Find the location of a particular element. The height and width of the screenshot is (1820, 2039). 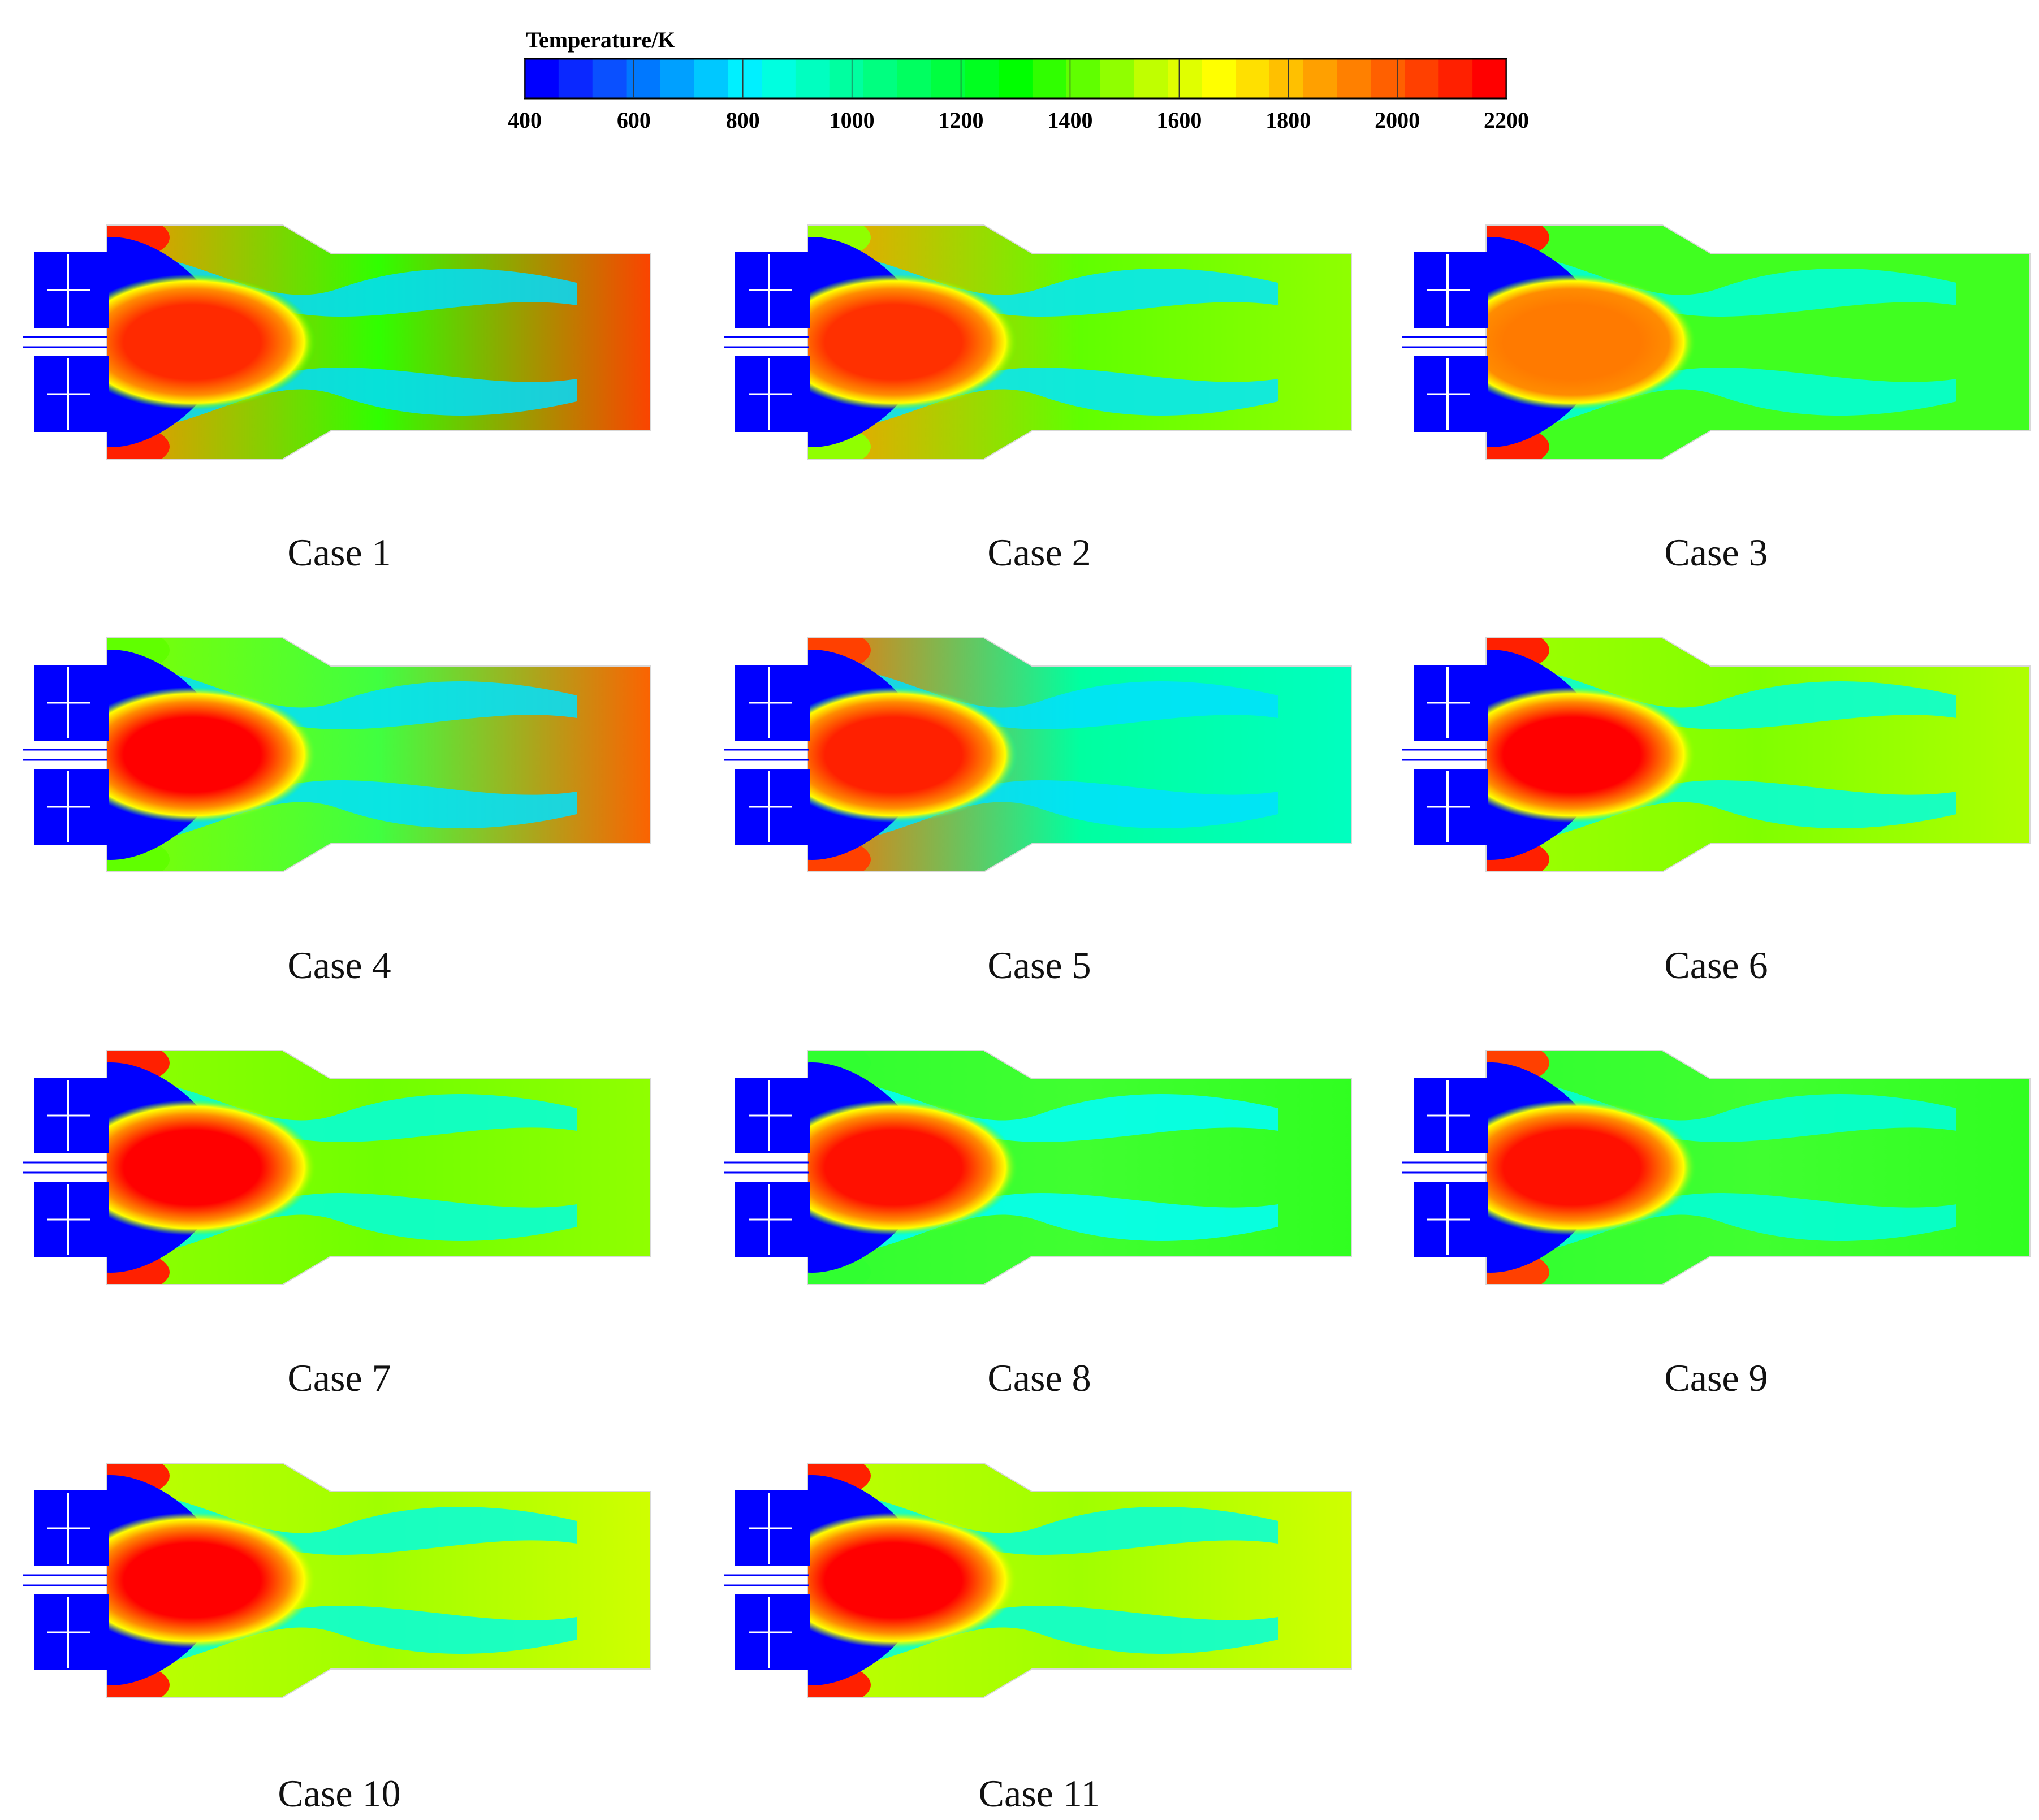

case-label: Case 6 is located at coordinates (1716, 965).